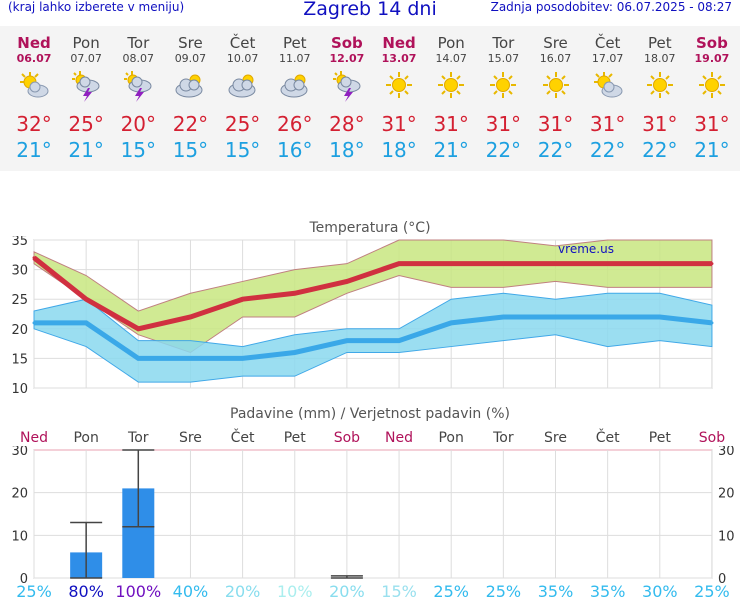 The image size is (740, 601). What do you see at coordinates (726, 536) in the screenshot?
I see `y-tick-label-right: 10` at bounding box center [726, 536].